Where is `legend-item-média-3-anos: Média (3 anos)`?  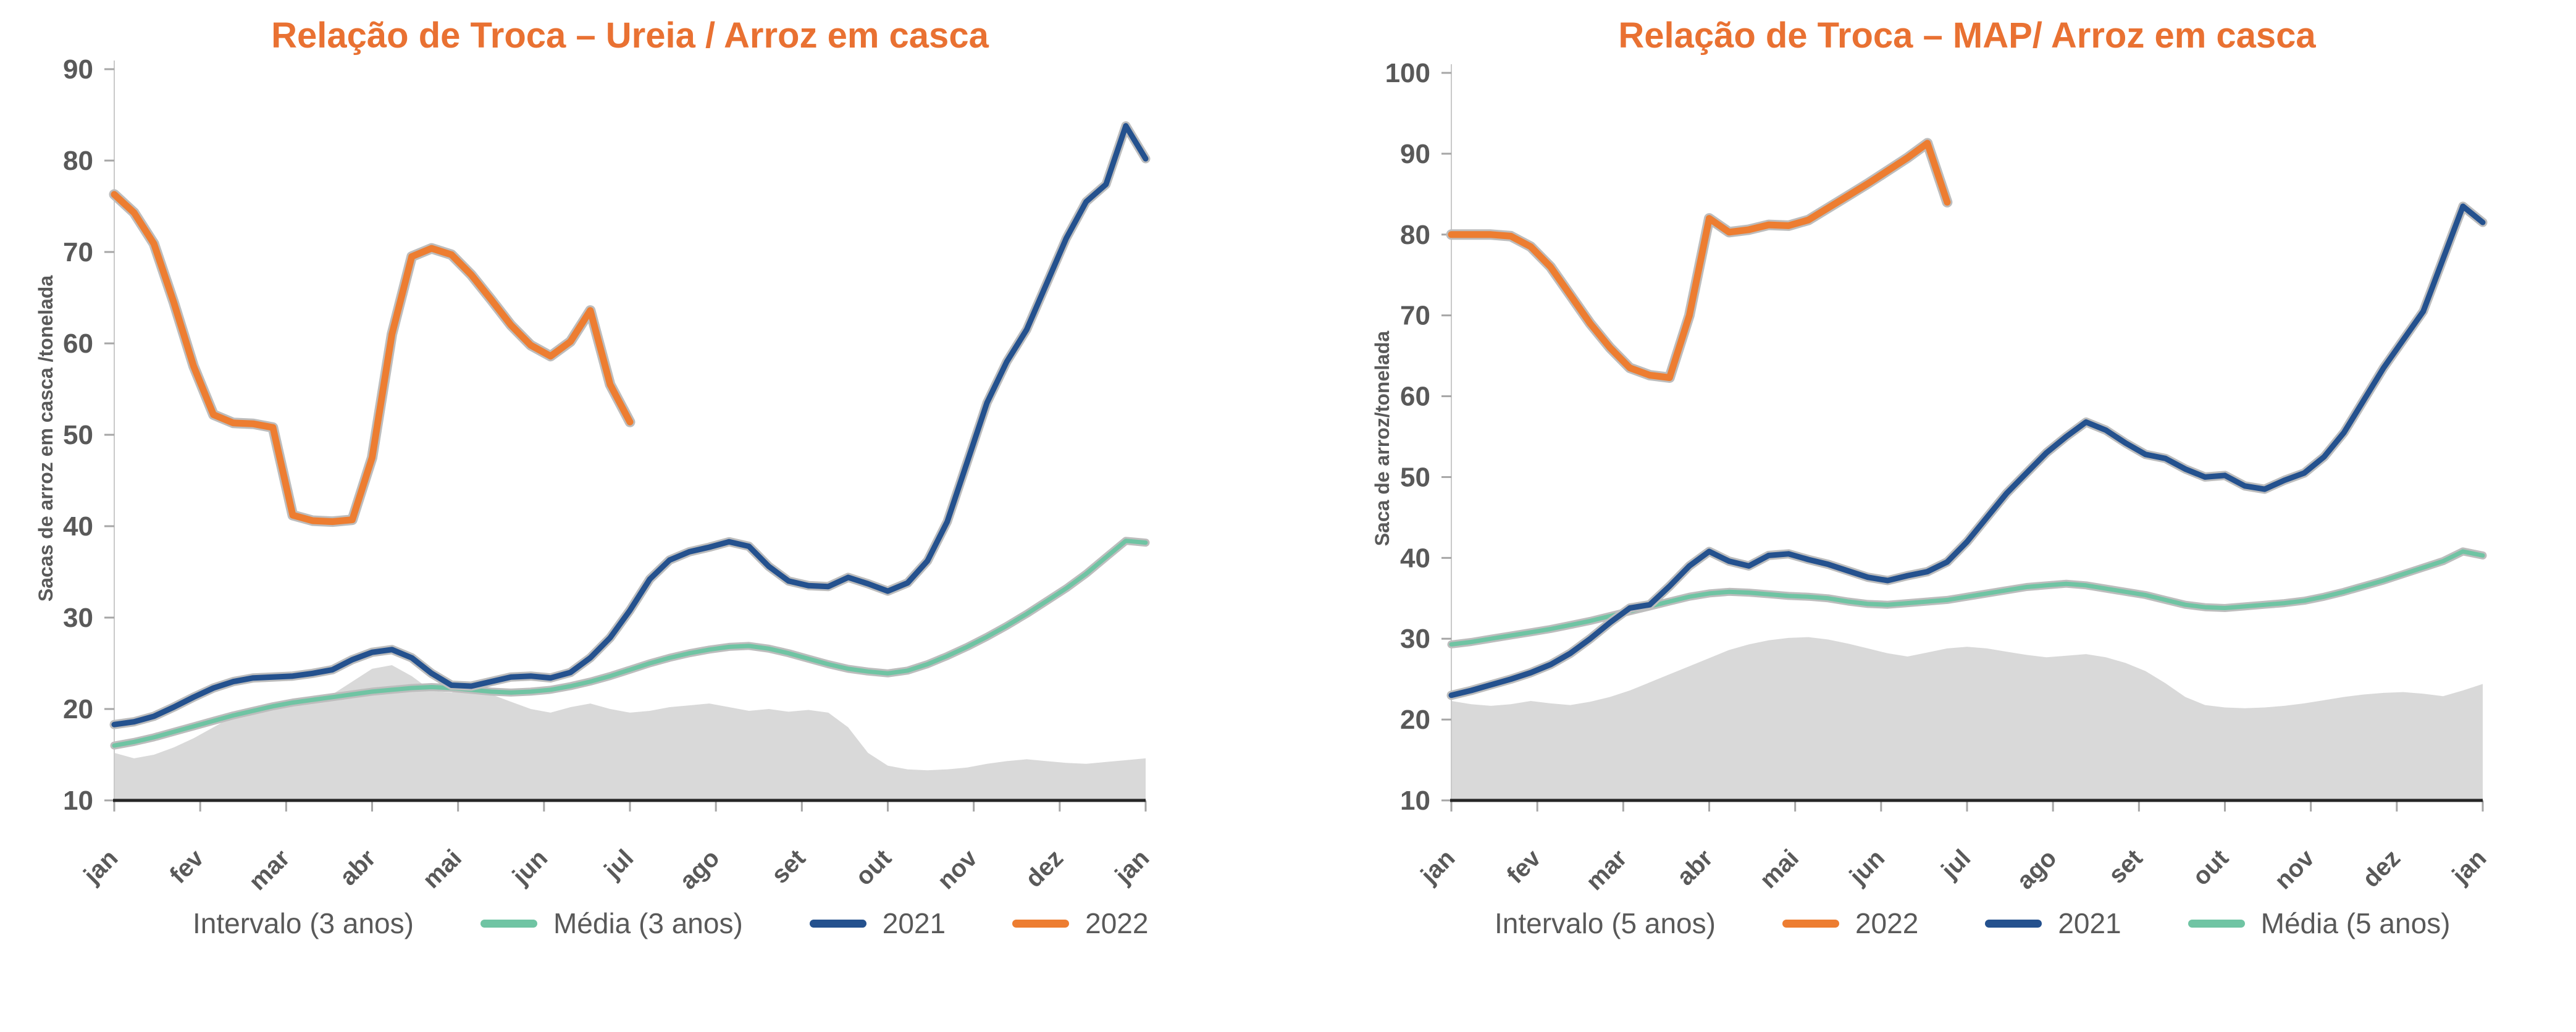
legend-item-média-3-anos: Média (3 anos) is located at coordinates (611, 923).